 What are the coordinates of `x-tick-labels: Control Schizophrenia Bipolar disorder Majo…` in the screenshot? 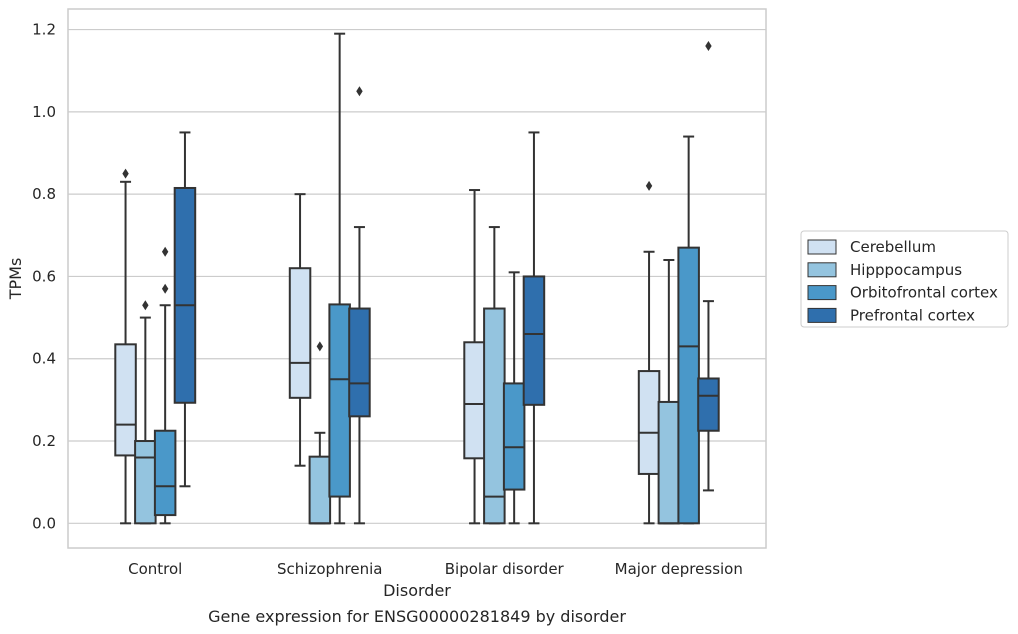 It's located at (435, 569).